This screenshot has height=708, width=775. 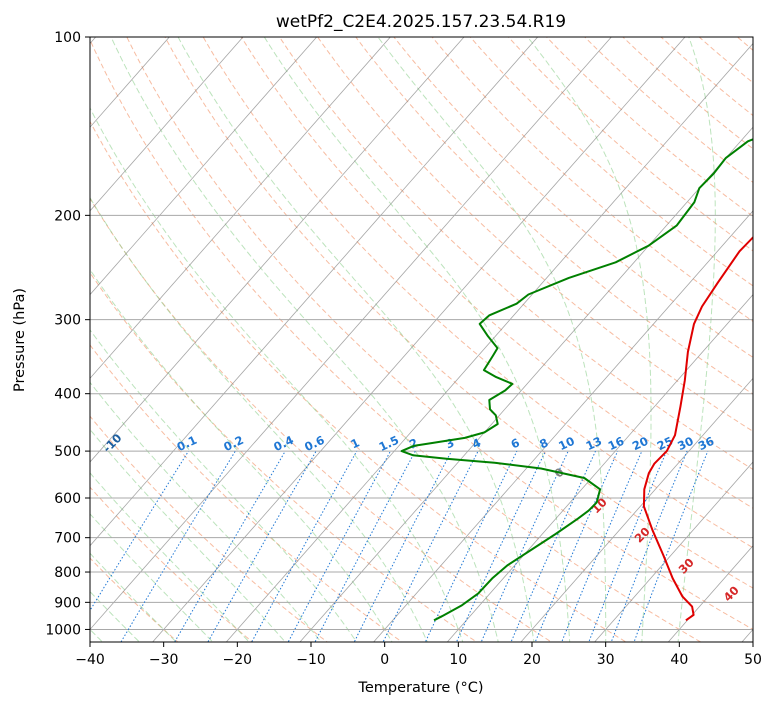 What do you see at coordinates (384, 660) in the screenshot?
I see `x-tick-label: 0` at bounding box center [384, 660].